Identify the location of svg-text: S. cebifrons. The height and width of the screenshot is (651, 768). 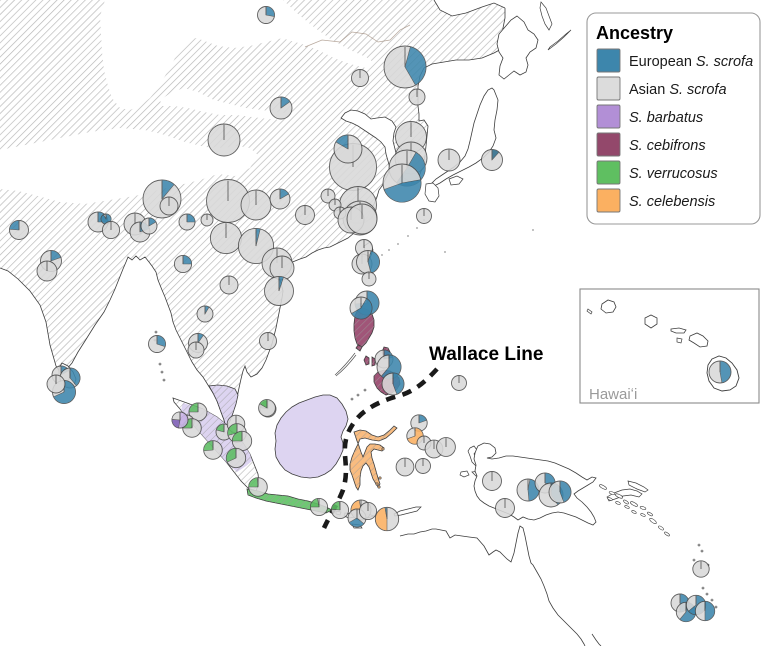
(667, 146).